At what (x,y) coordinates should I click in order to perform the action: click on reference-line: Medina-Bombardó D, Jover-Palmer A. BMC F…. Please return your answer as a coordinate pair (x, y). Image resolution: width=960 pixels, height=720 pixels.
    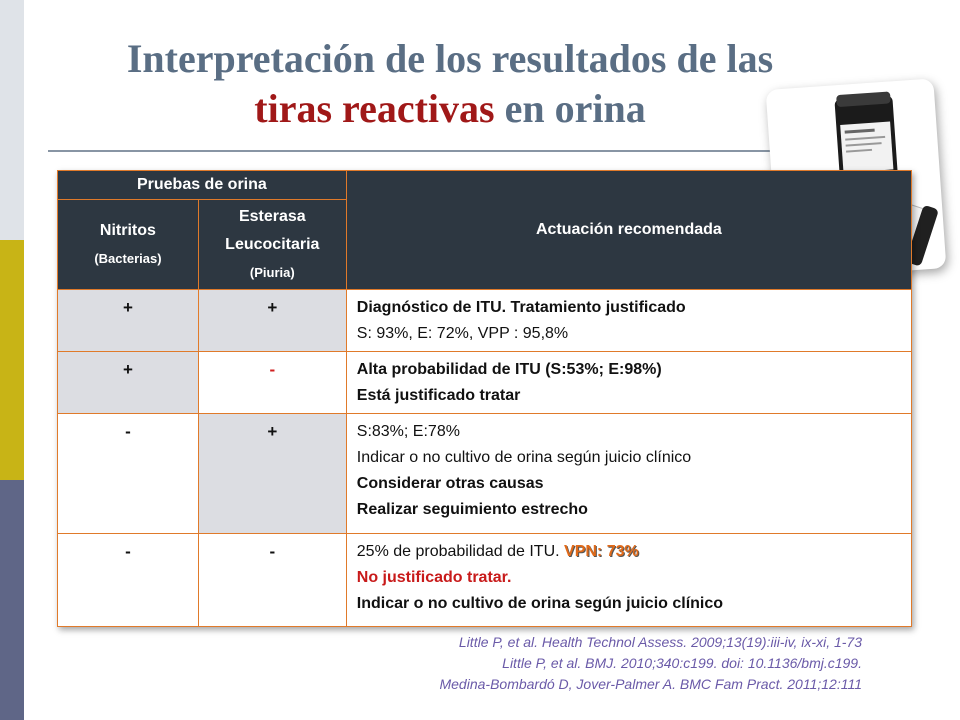
    Looking at the image, I should click on (650, 684).